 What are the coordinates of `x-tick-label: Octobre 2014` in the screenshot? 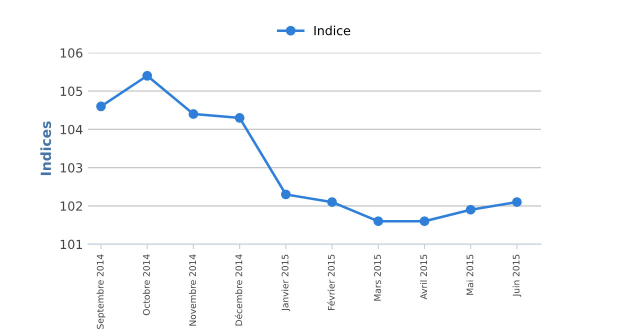 It's located at (146, 285).